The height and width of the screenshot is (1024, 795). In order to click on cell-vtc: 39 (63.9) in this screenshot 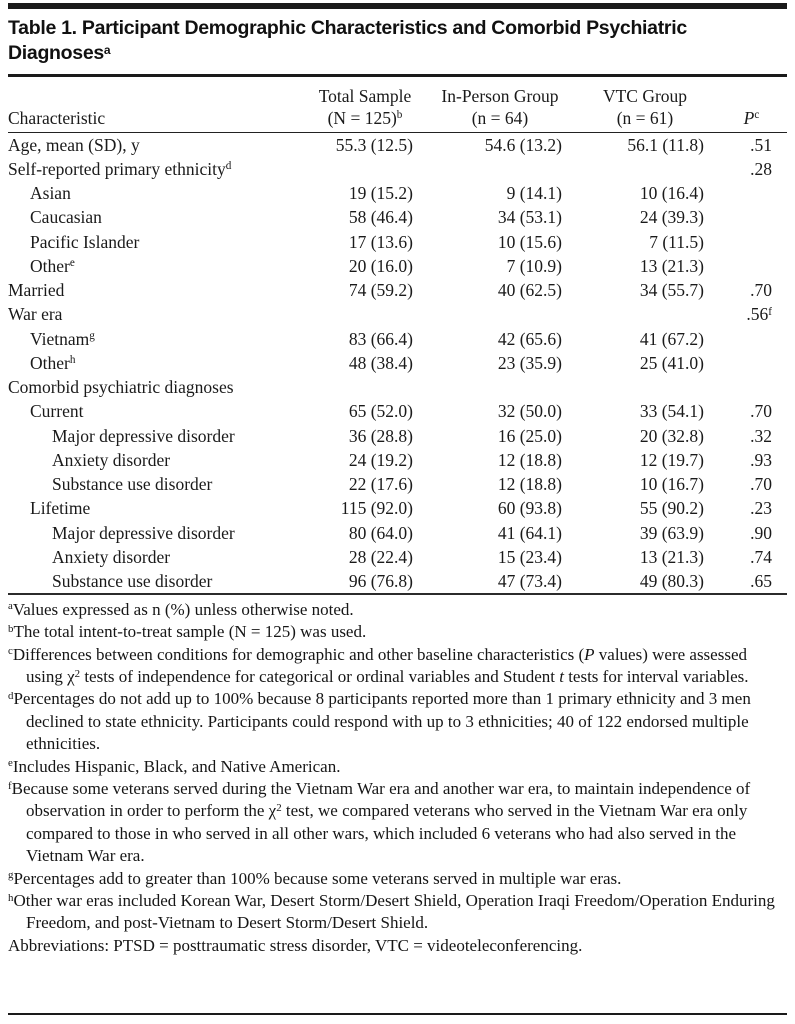, I will do `click(671, 532)`.